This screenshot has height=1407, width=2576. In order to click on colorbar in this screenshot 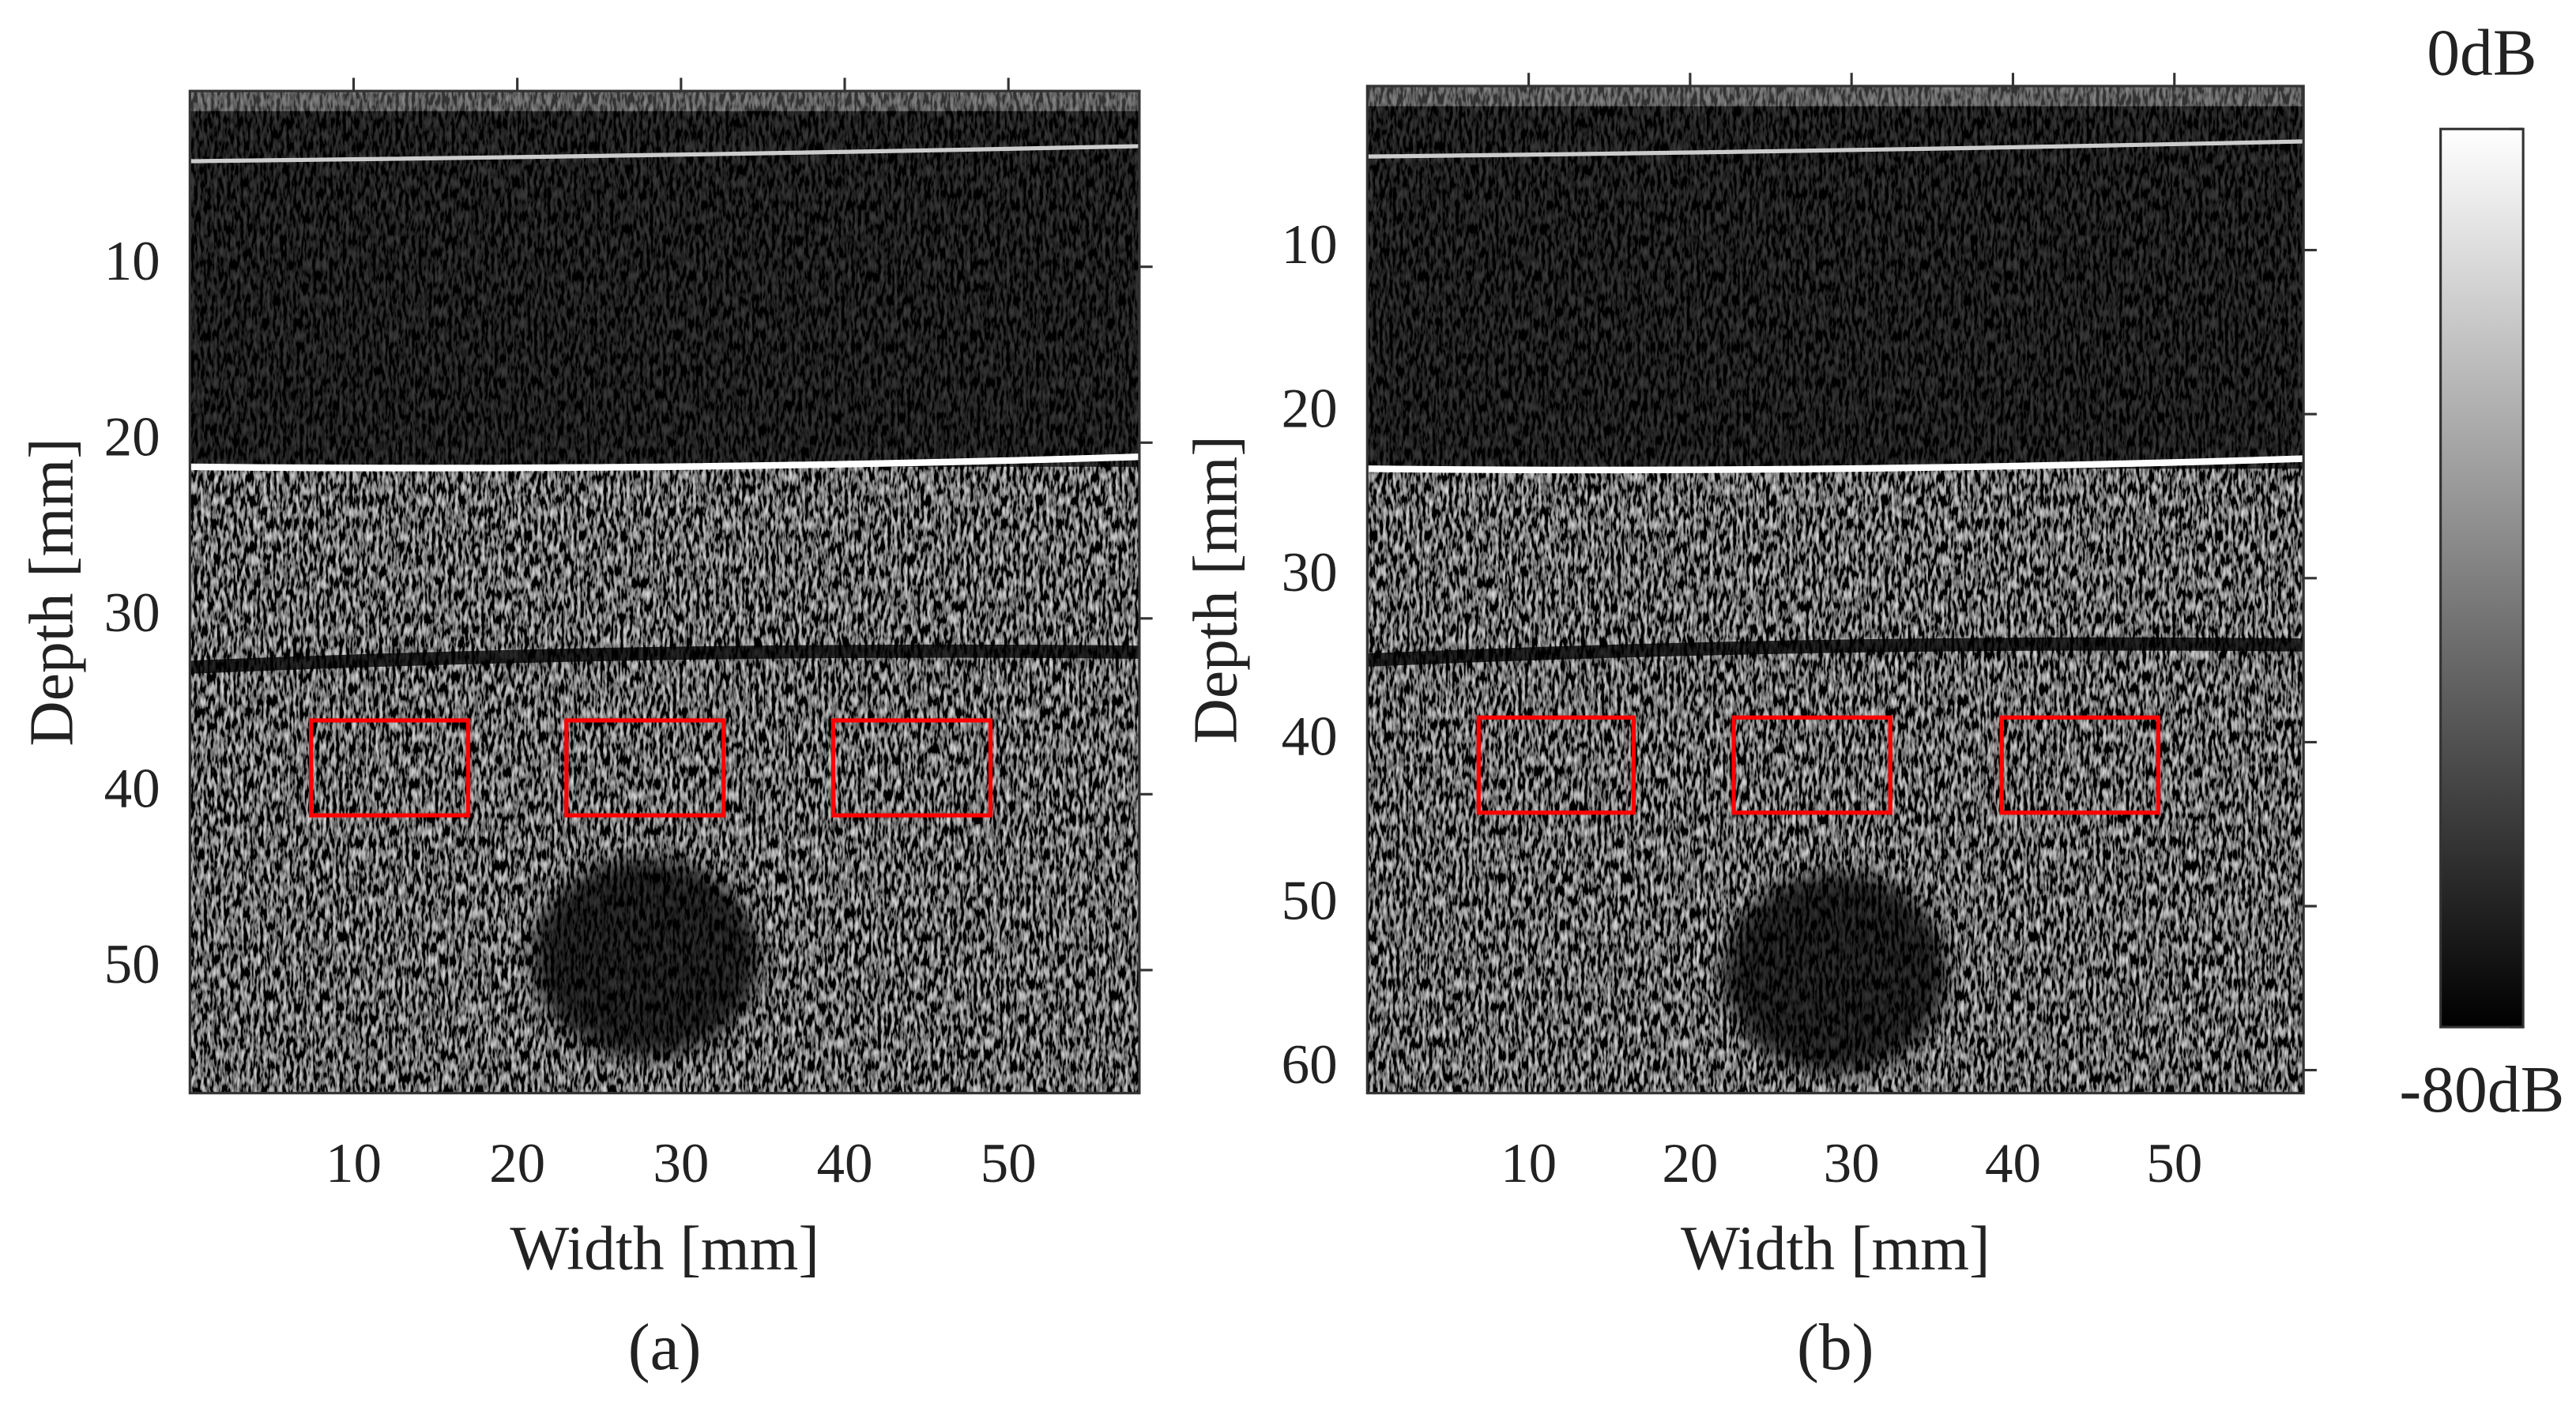, I will do `click(2482, 578)`.